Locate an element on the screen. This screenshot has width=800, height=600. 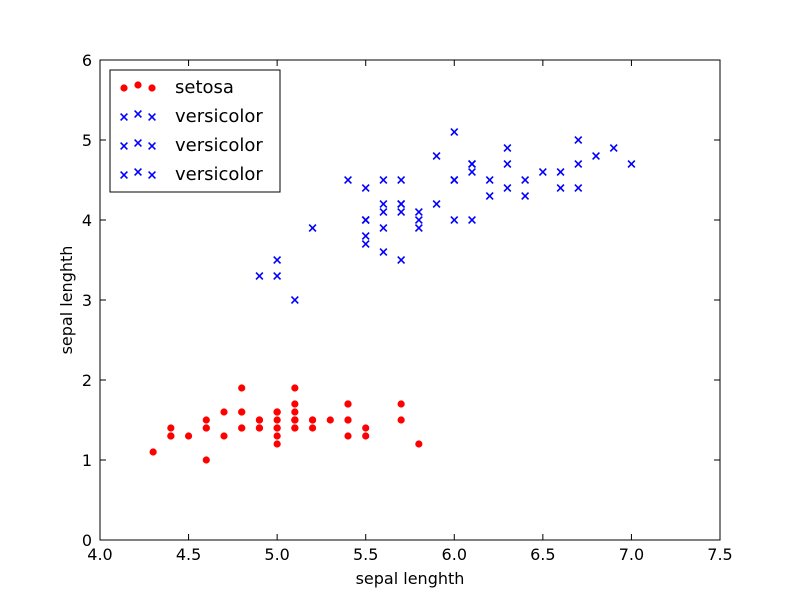
x-tick-label: 4.0 is located at coordinates (99, 554).